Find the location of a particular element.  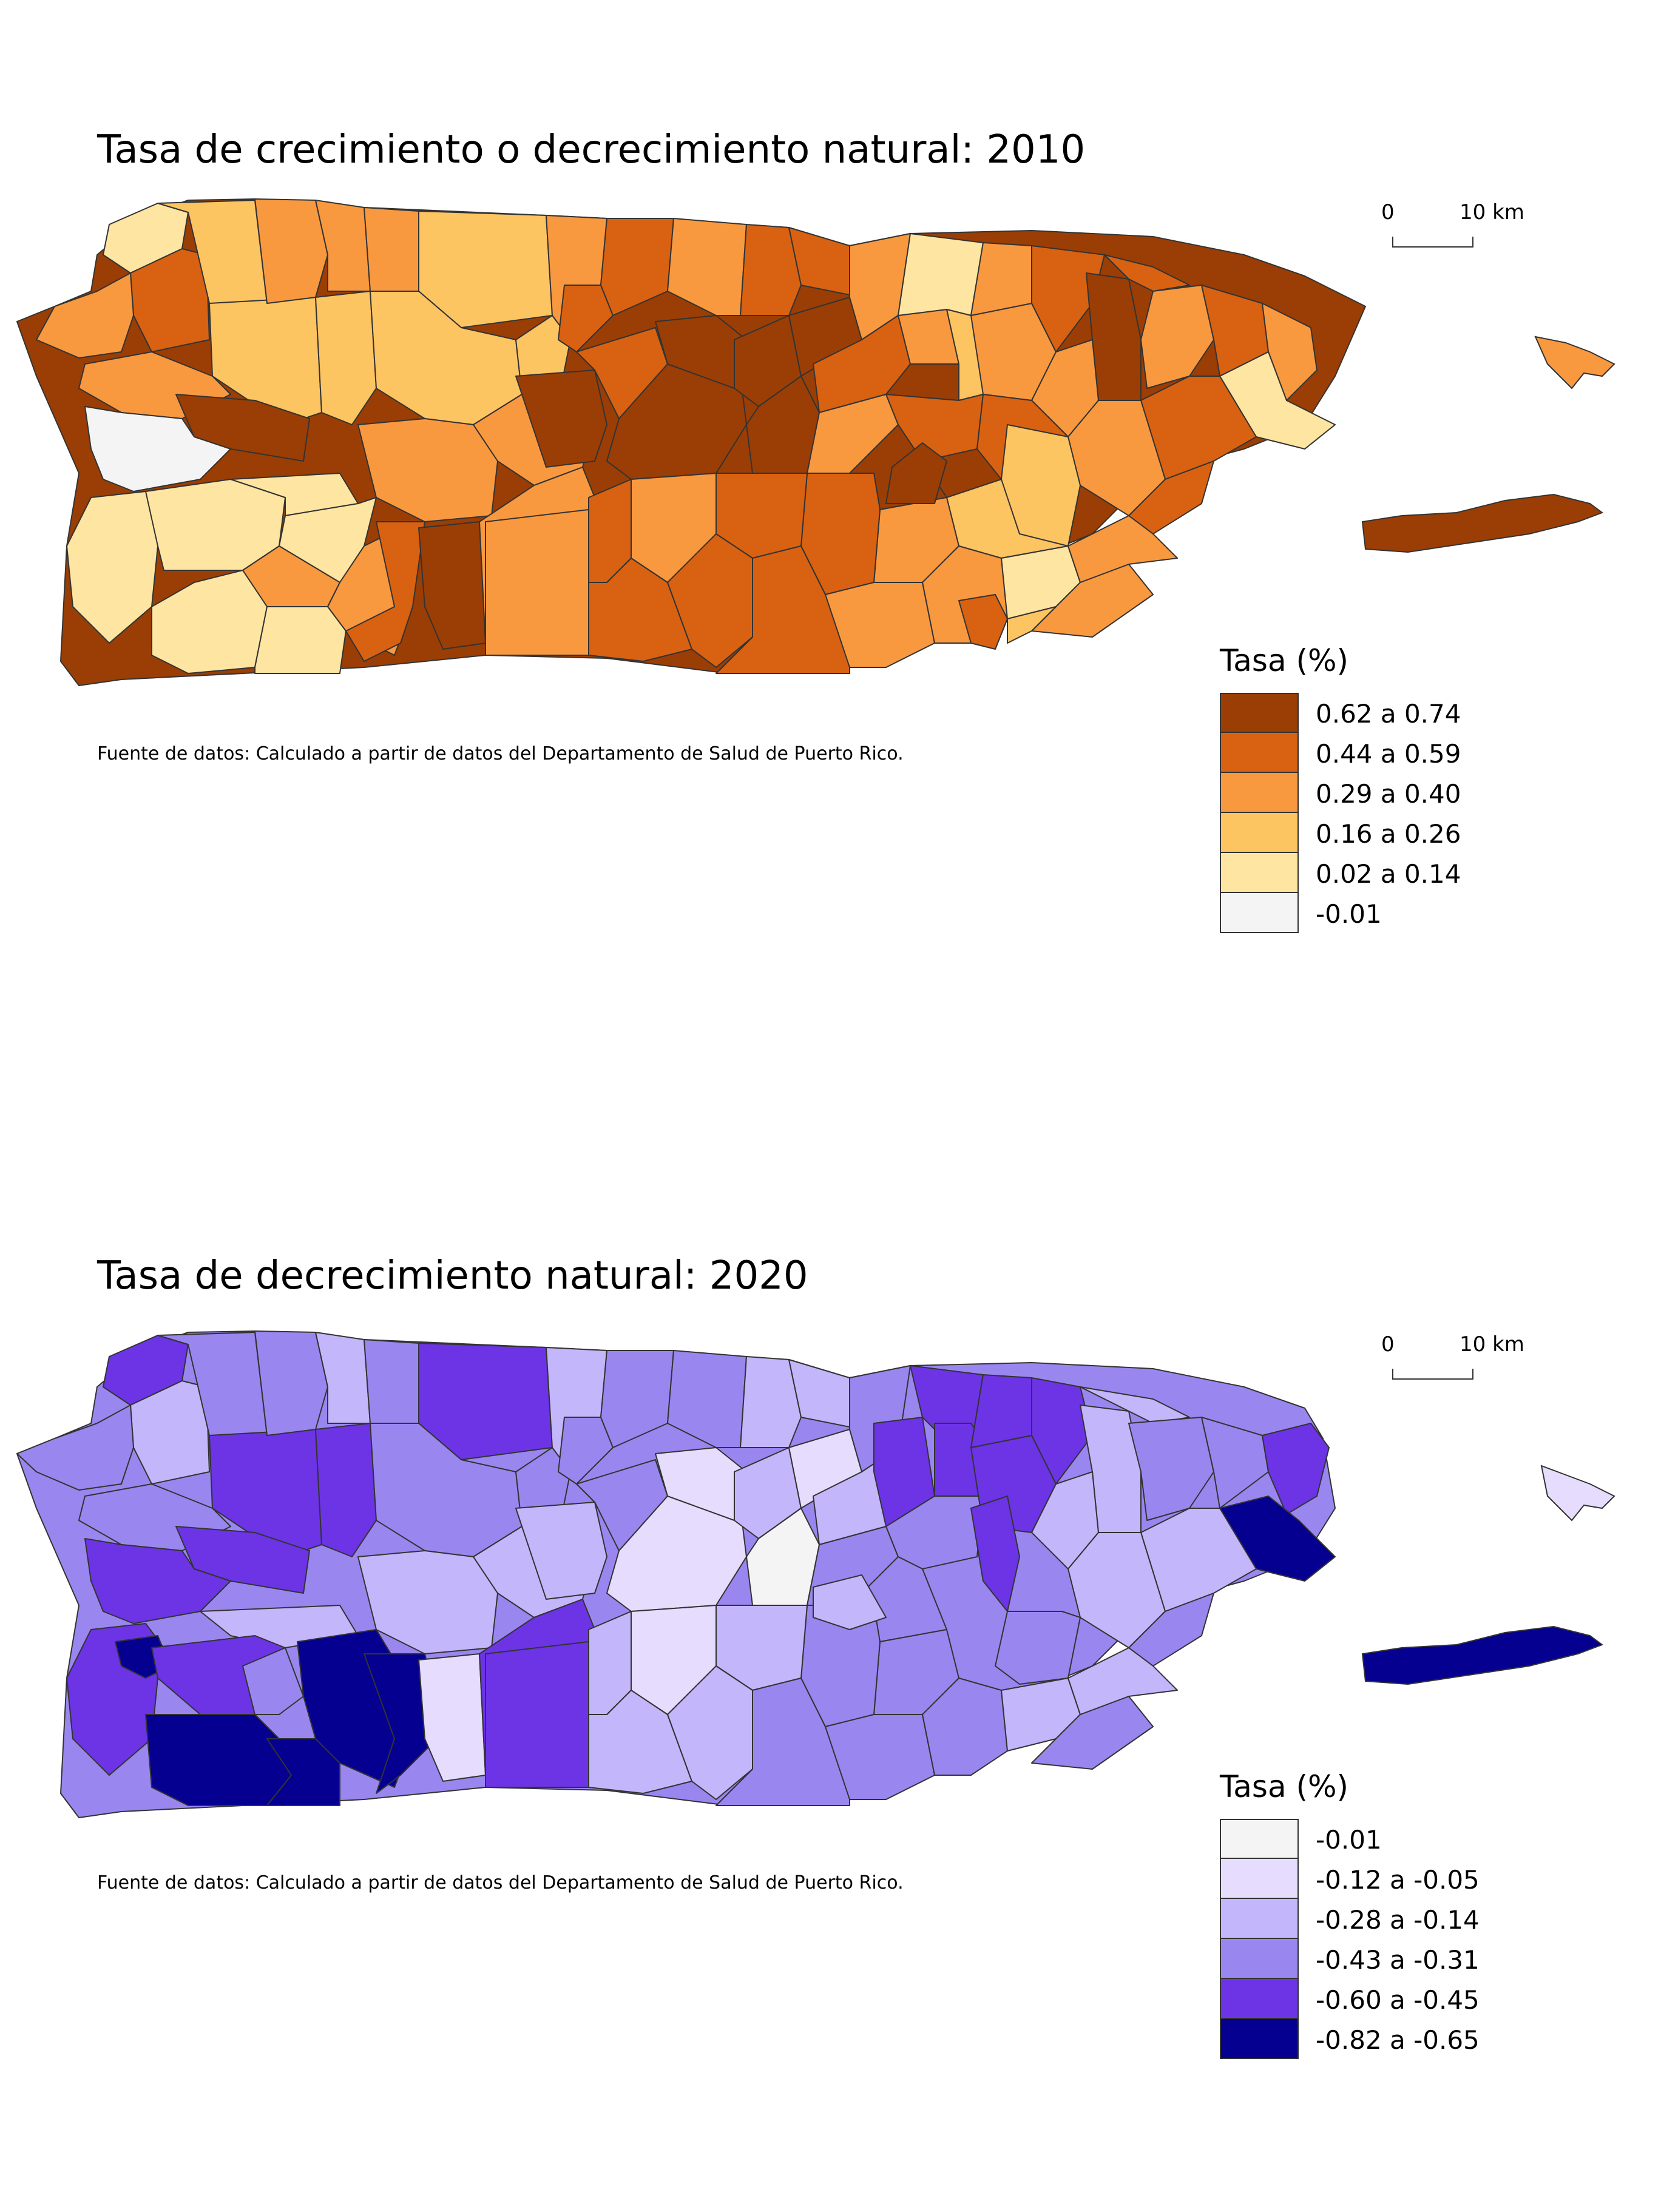

municipality-bl is located at coordinates (1038, 1648).